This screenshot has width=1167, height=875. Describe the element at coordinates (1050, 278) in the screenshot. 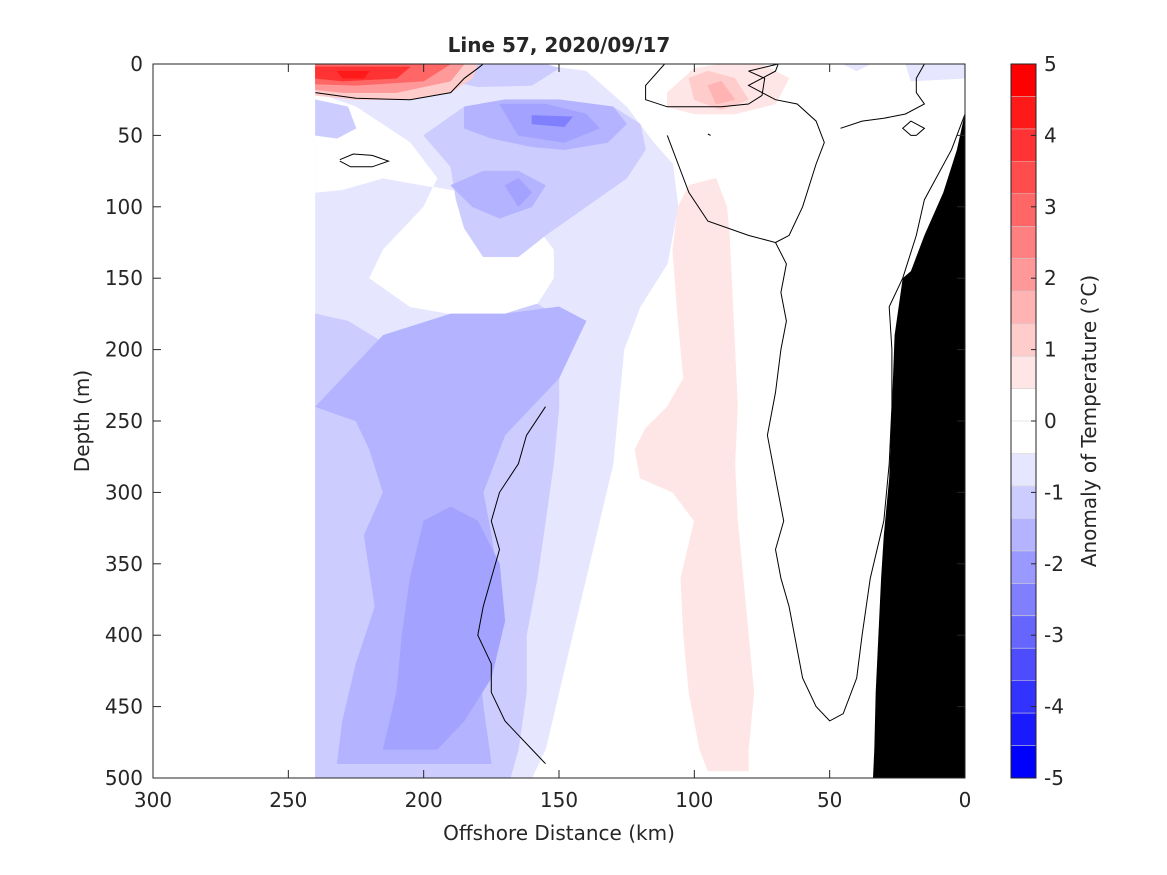

I see `colorbar-tick-label: 2` at that location.